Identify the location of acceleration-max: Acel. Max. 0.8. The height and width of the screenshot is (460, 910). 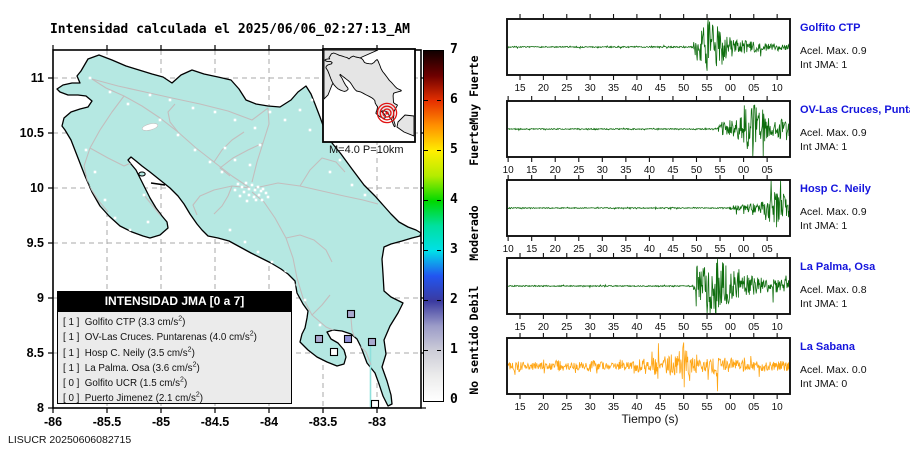
(833, 290).